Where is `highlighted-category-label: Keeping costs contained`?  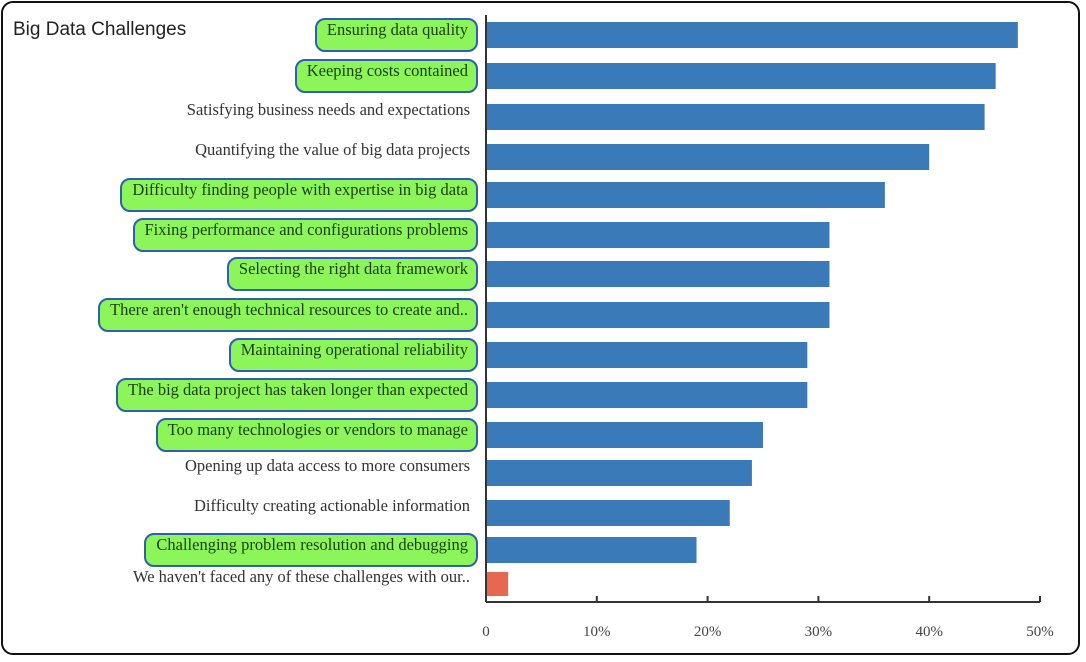 highlighted-category-label: Keeping costs contained is located at coordinates (386, 76).